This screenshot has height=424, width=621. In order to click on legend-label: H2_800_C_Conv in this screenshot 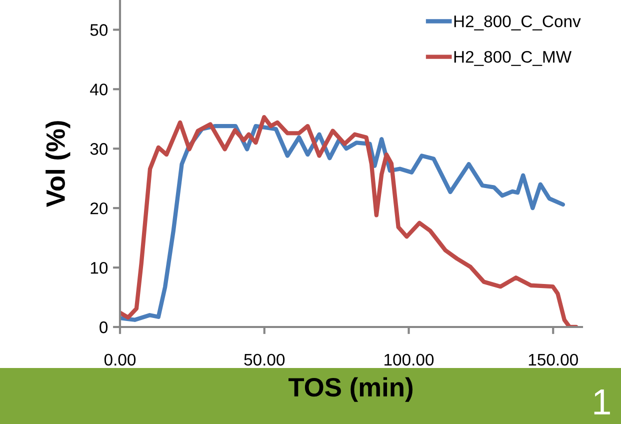, I will do `click(517, 22)`.